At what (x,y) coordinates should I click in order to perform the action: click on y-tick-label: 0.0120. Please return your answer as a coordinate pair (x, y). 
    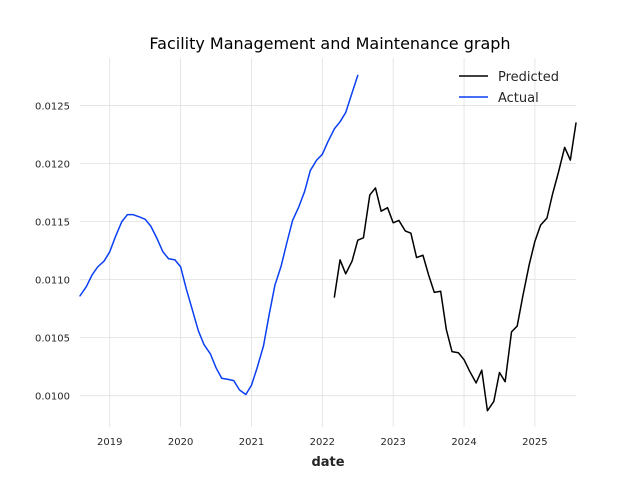
    Looking at the image, I should click on (52, 165).